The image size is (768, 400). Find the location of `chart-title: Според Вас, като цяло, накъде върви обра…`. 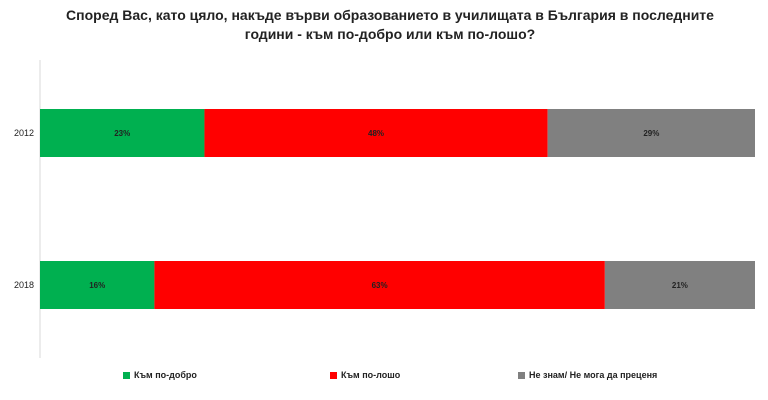

chart-title: Според Вас, като цяло, накъде върви обра… is located at coordinates (390, 24).